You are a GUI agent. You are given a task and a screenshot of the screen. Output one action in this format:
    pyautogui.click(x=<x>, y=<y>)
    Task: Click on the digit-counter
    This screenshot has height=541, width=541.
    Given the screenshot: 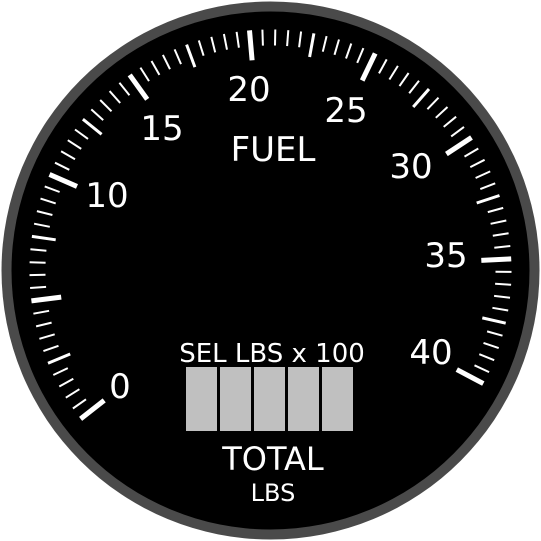 What is the action you would take?
    pyautogui.click(x=269, y=399)
    